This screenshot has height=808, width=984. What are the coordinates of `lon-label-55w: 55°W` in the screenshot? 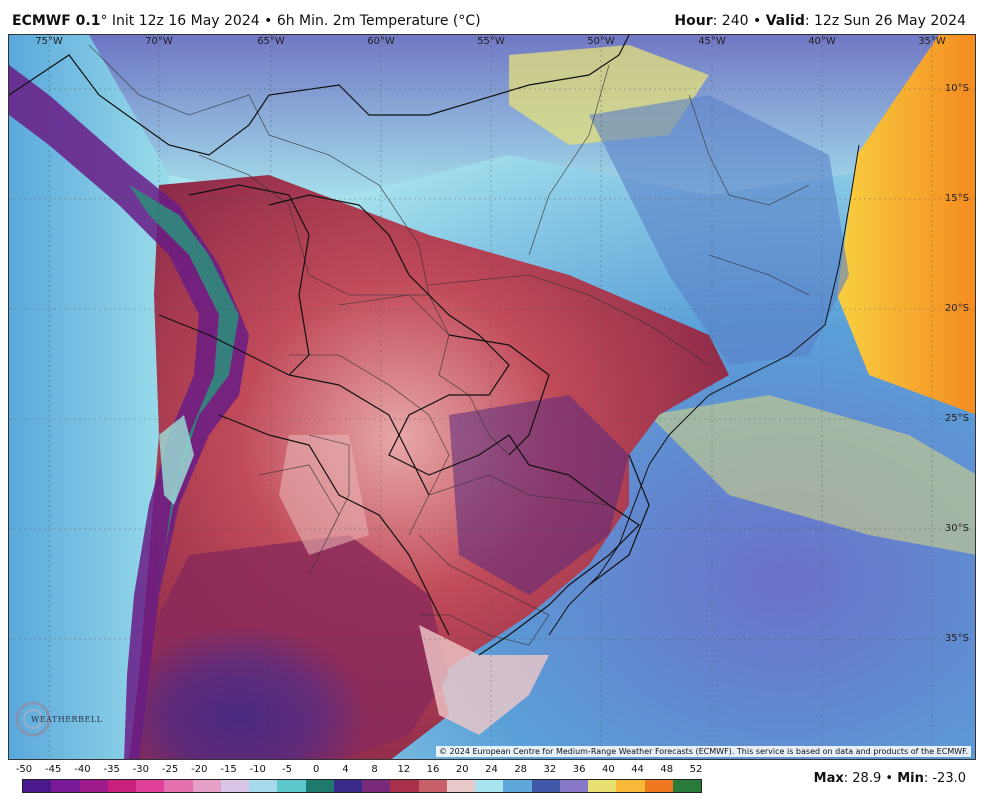 It's located at (491, 41).